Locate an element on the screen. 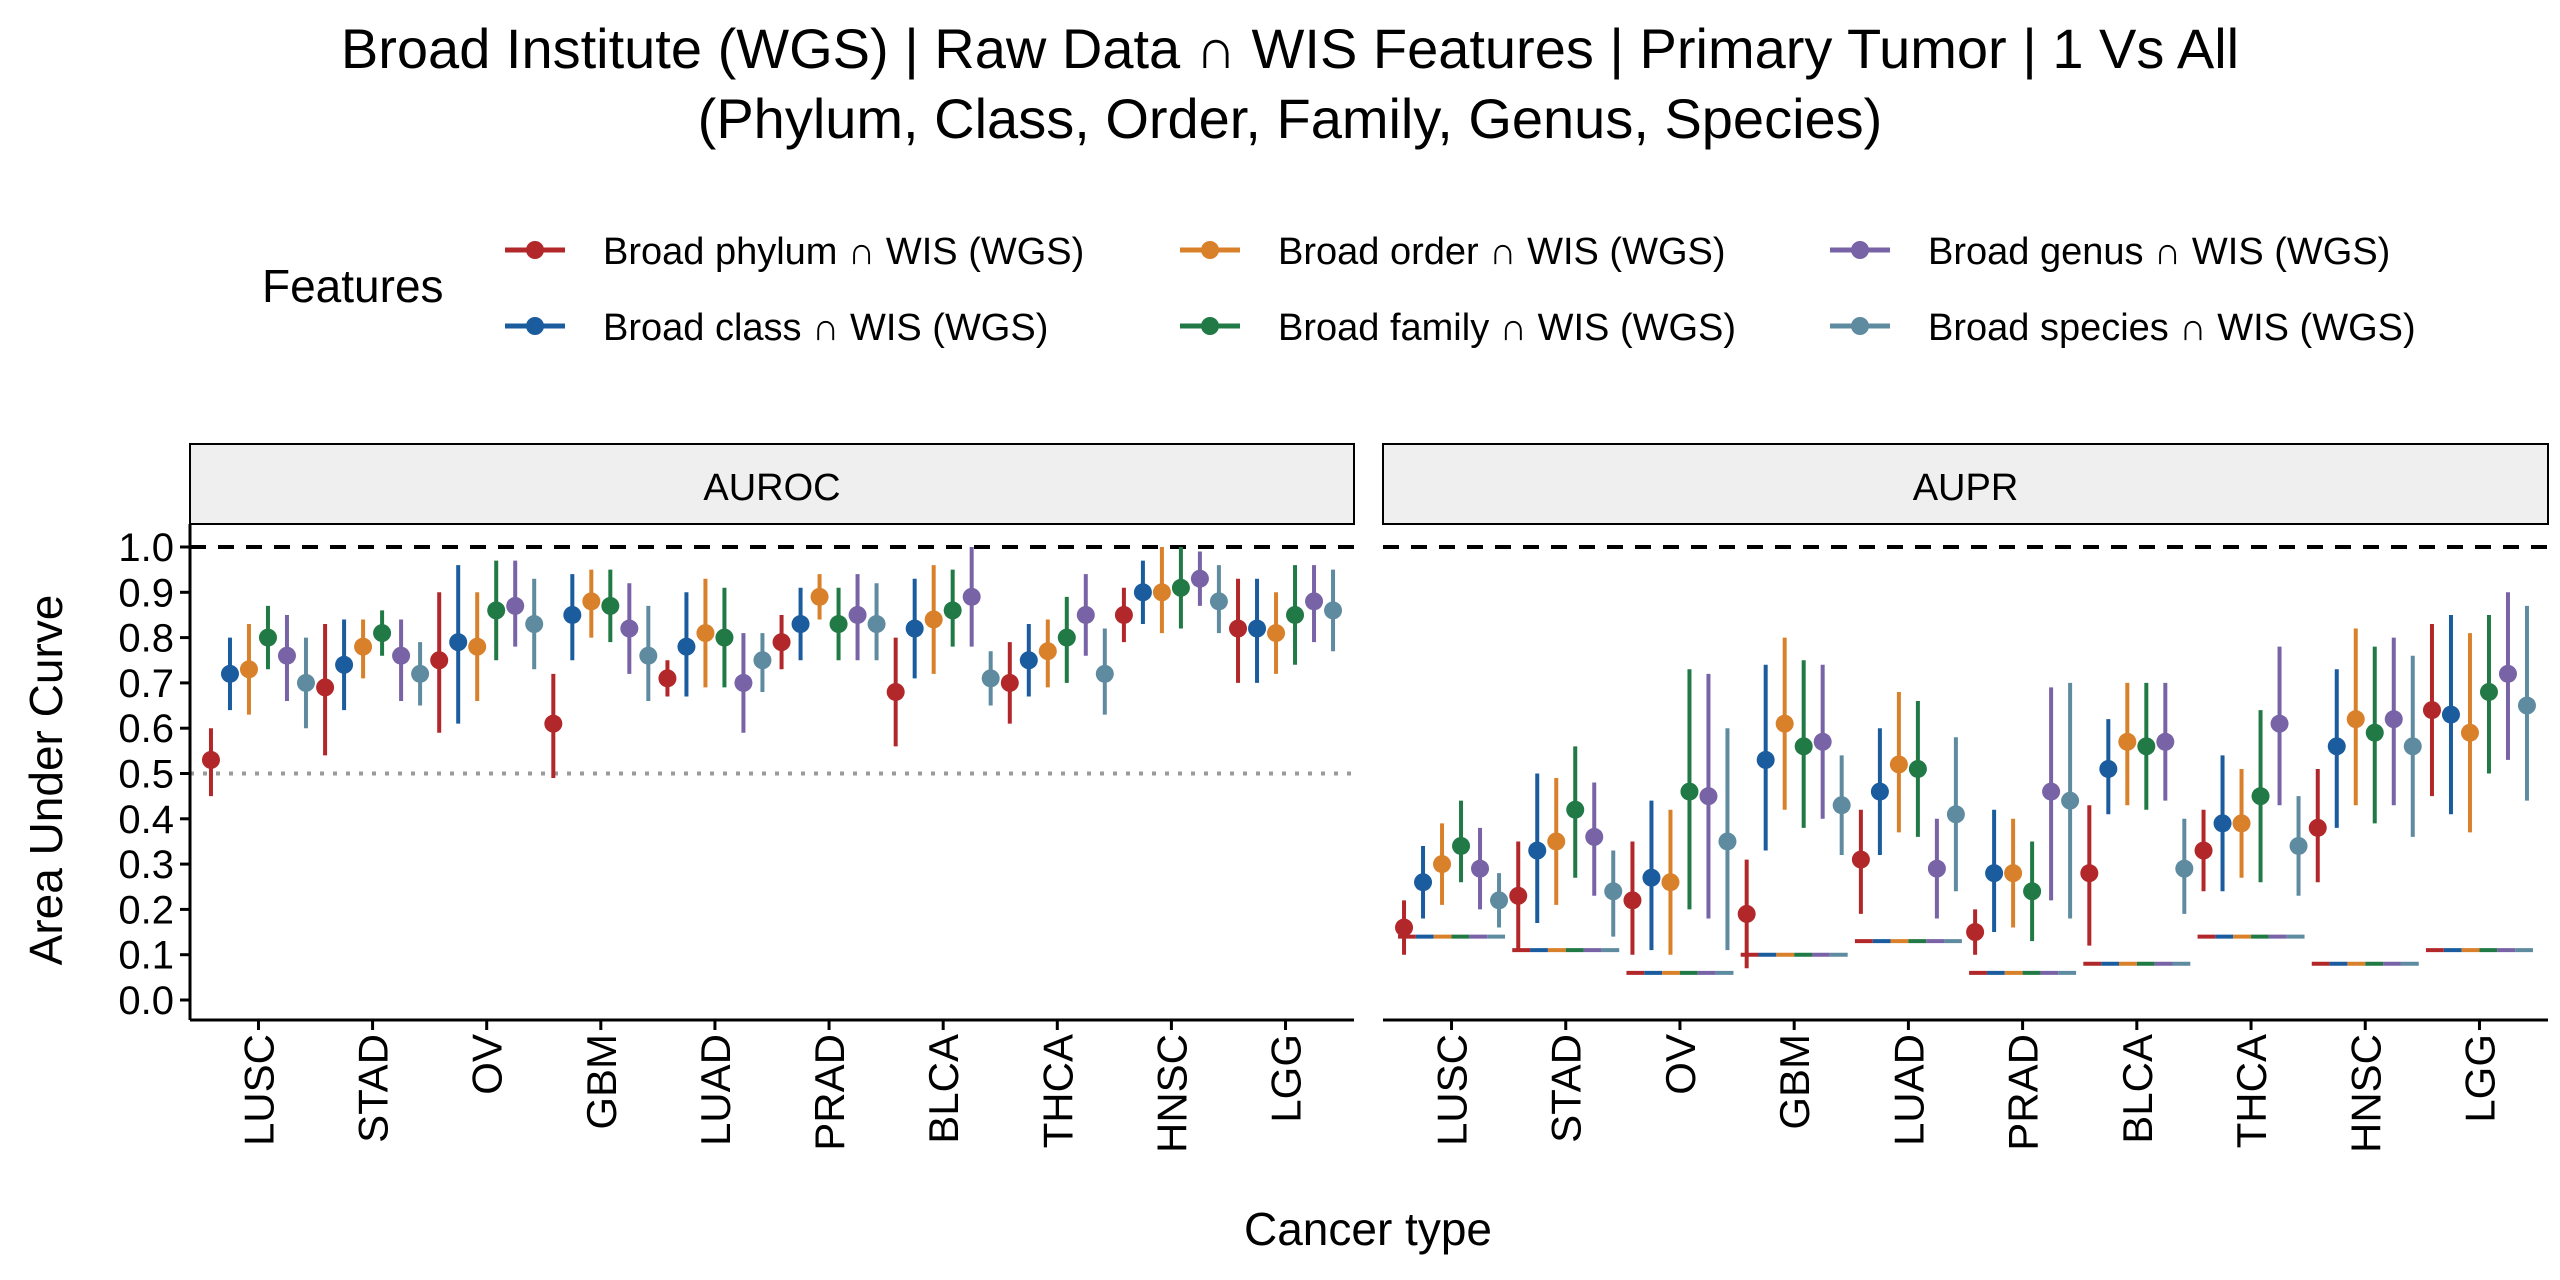  legend-label: Broad class ∩ WIS (WGS) is located at coordinates (825, 328).